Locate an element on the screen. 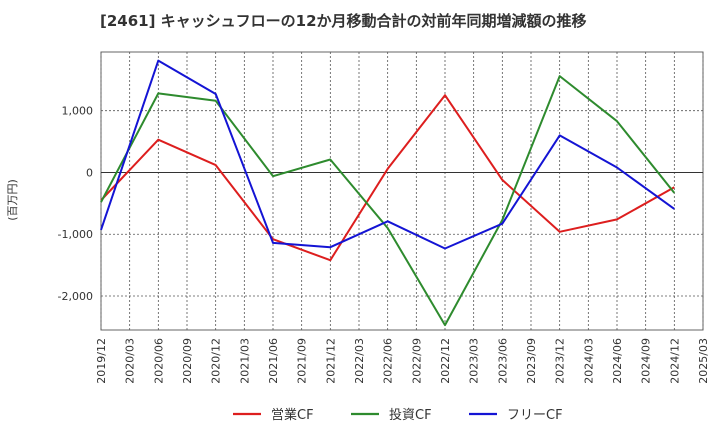 Image resolution: width=720 pixels, height=440 pixels. y-tick-label: -2,000 is located at coordinates (75, 296).